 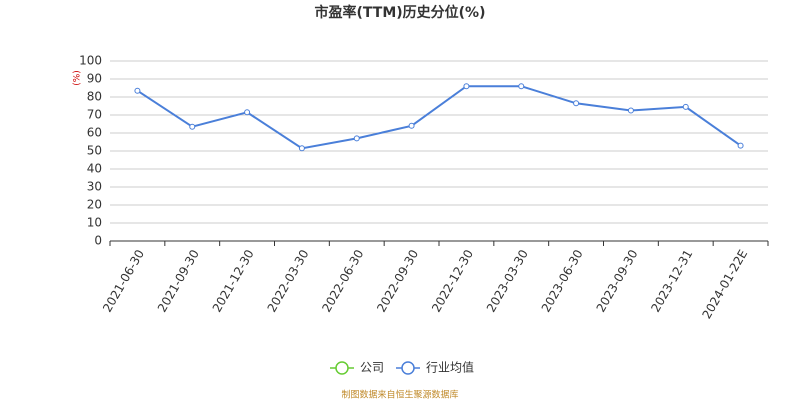 I want to click on source-note: 制图数据来自恒生聚源数据库, so click(x=399, y=394).